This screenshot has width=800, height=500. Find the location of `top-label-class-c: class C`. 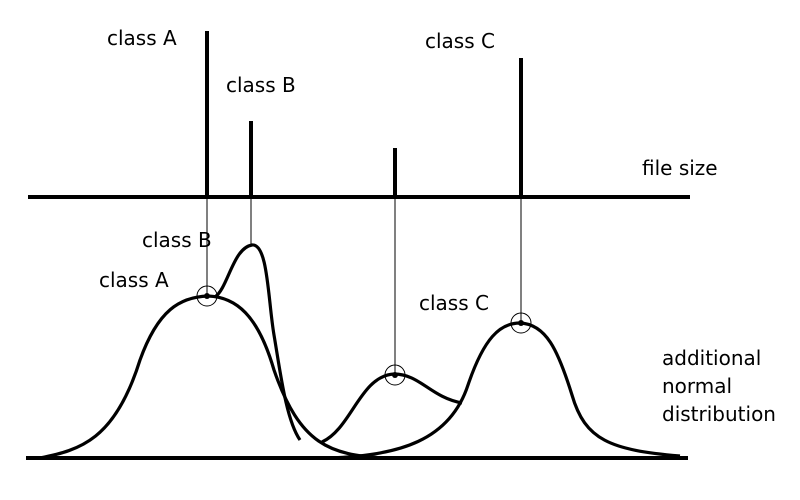

top-label-class-c: class C is located at coordinates (460, 41).